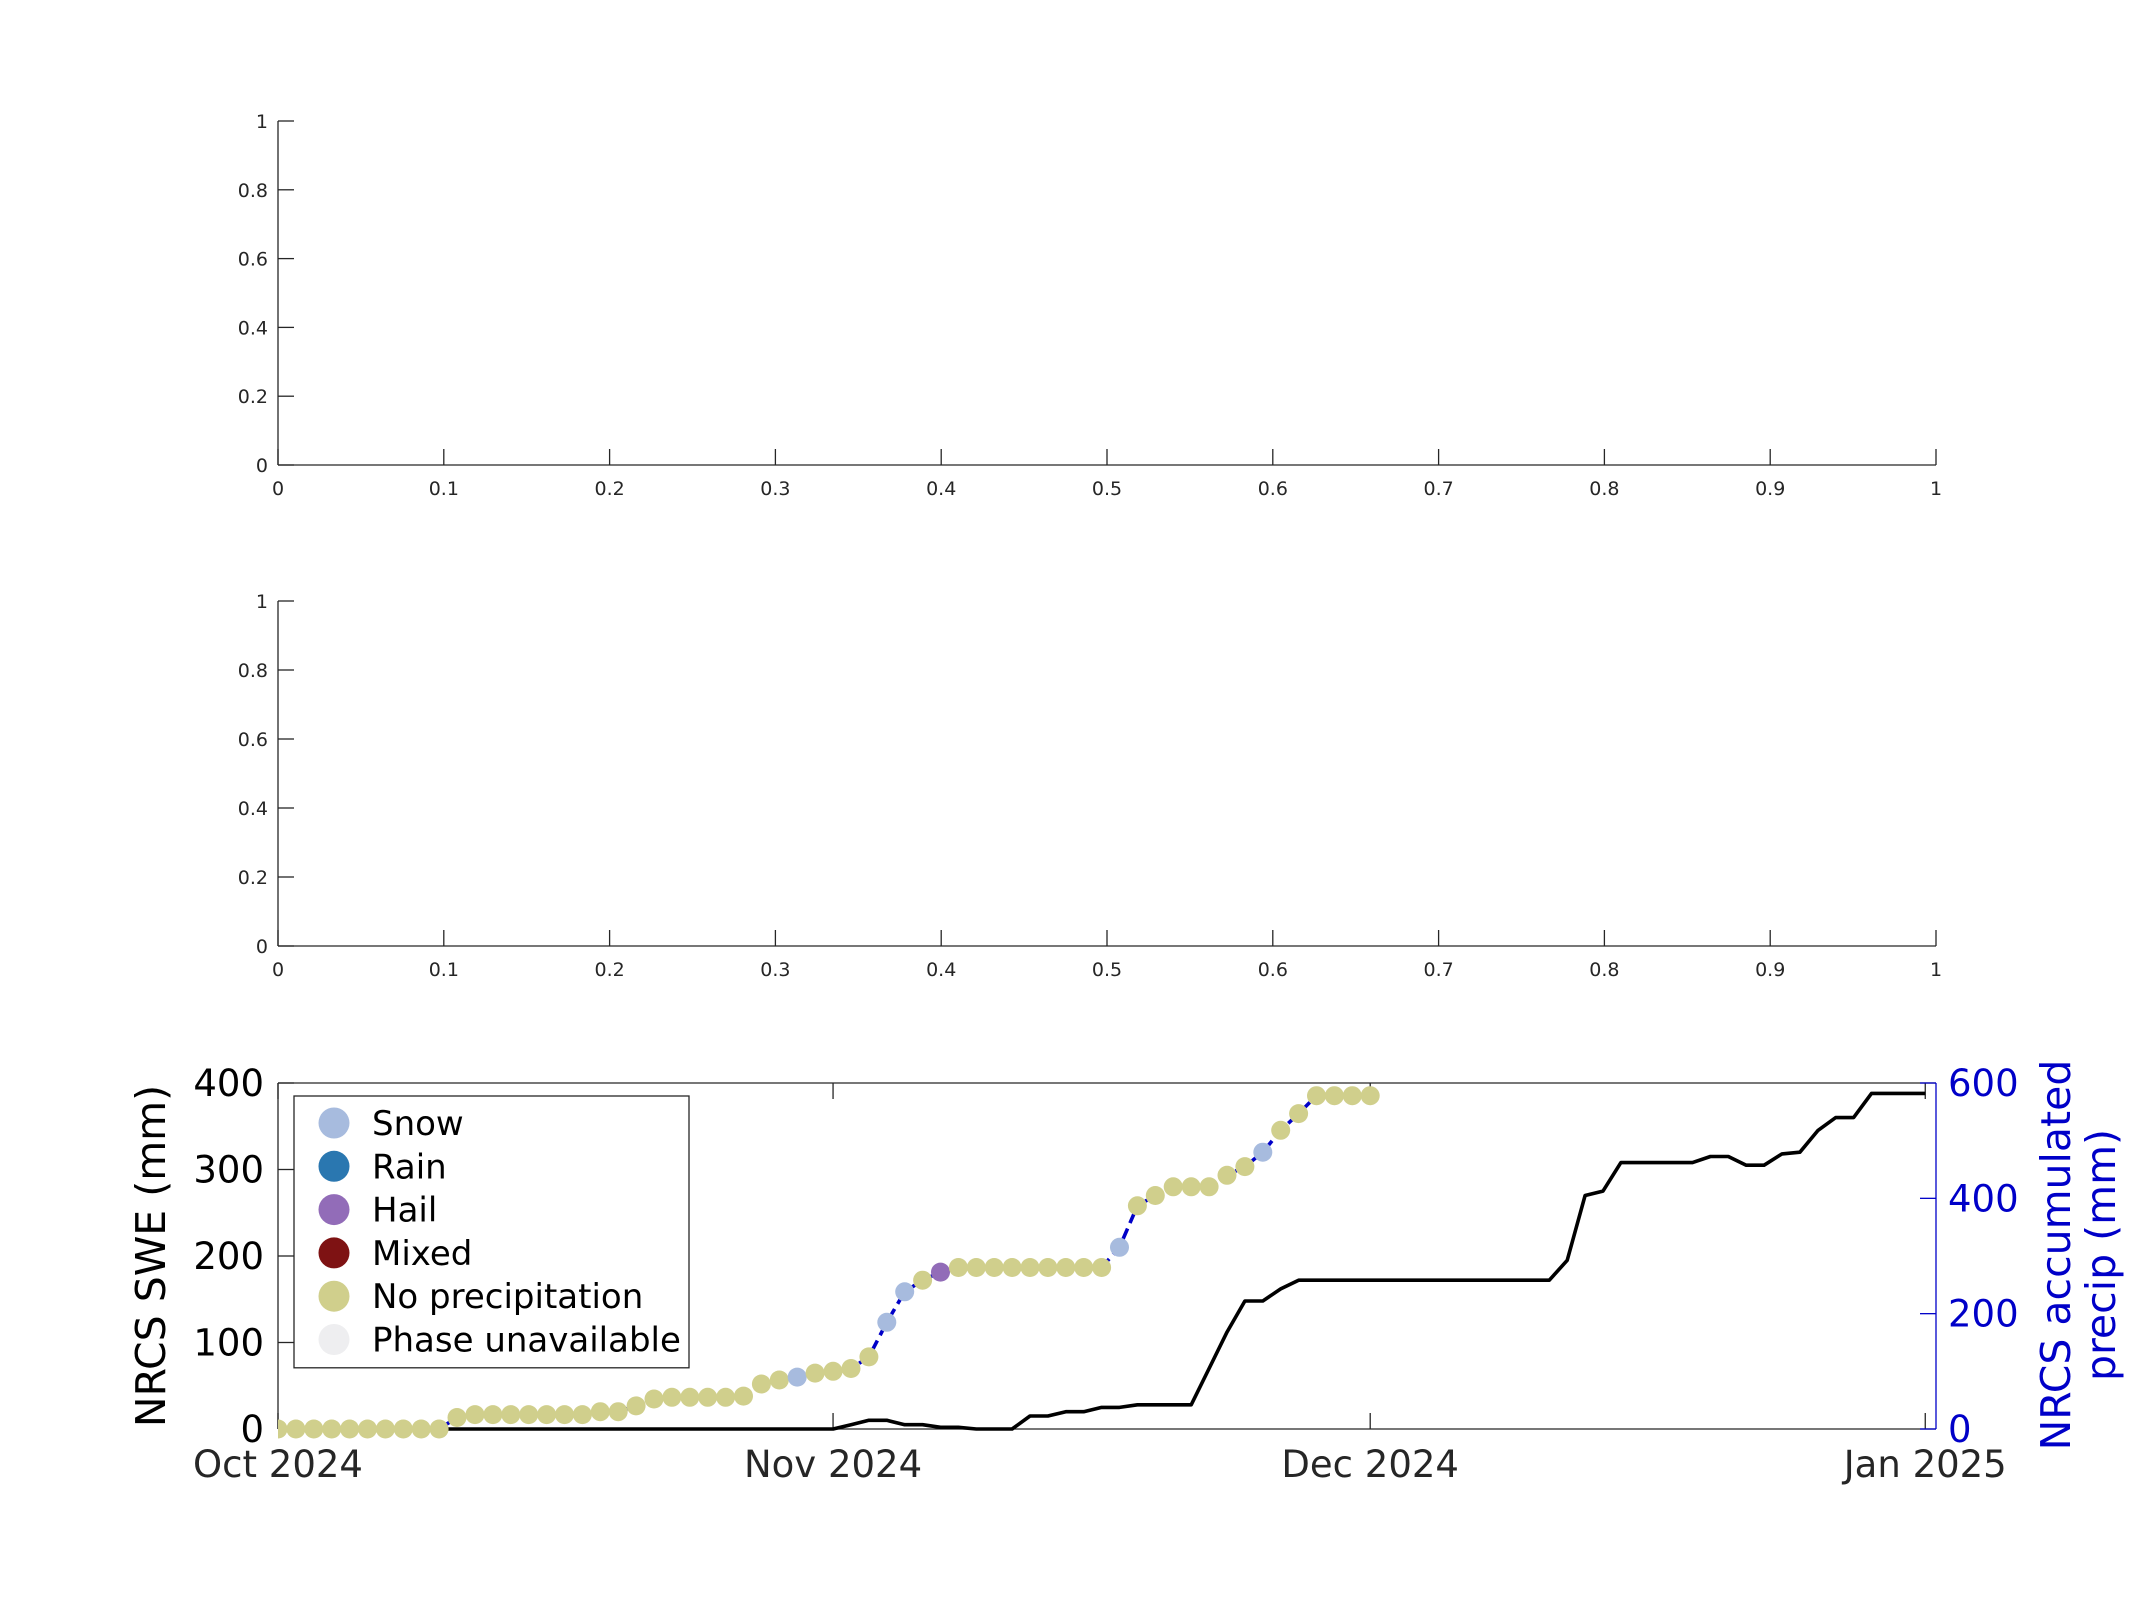 The width and height of the screenshot is (2133, 1600). Describe the element at coordinates (228, 1343) in the screenshot. I see `y-tick-label: 100` at that location.